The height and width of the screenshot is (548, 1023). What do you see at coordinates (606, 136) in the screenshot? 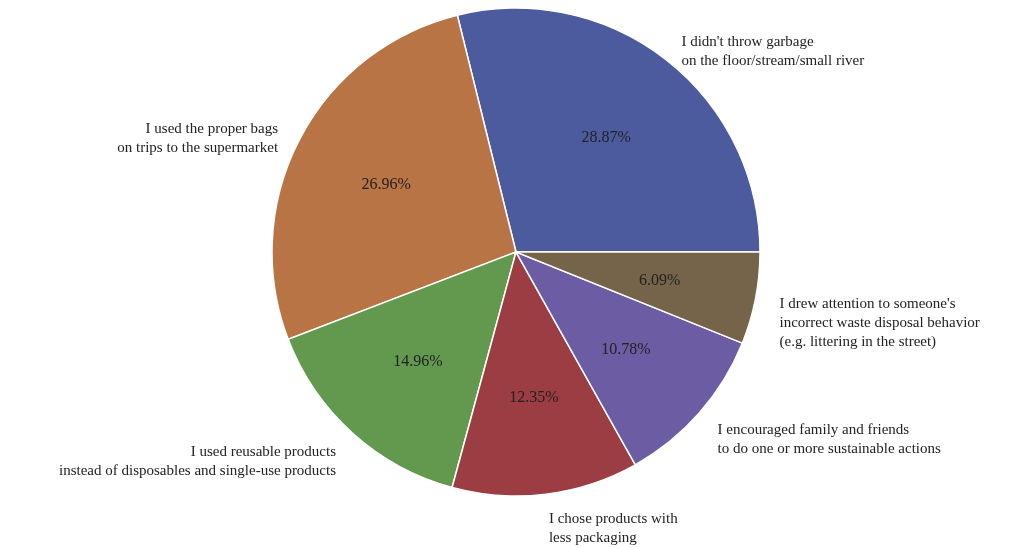
I see `data-label: 28.87%` at bounding box center [606, 136].